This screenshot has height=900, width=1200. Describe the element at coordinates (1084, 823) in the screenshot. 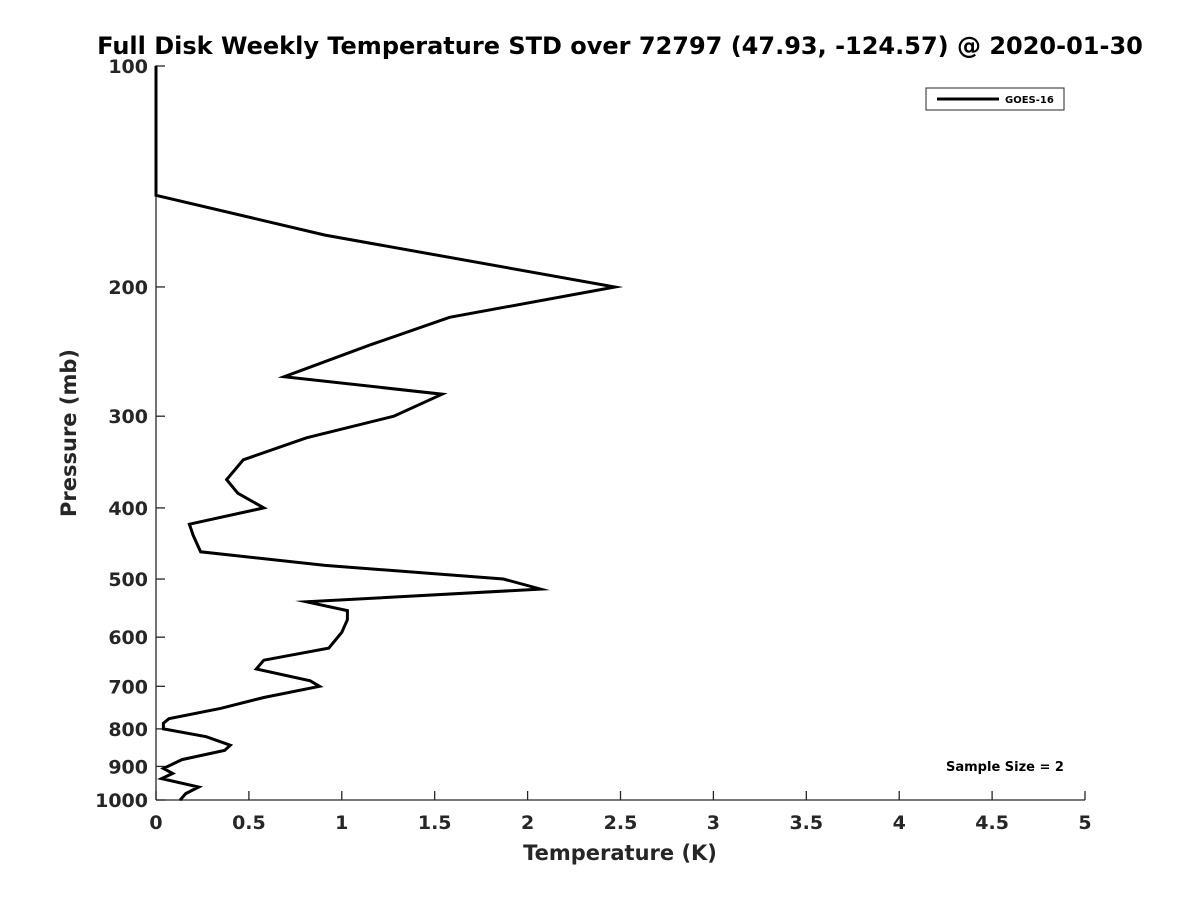

I see `x-tick-label: 5` at that location.